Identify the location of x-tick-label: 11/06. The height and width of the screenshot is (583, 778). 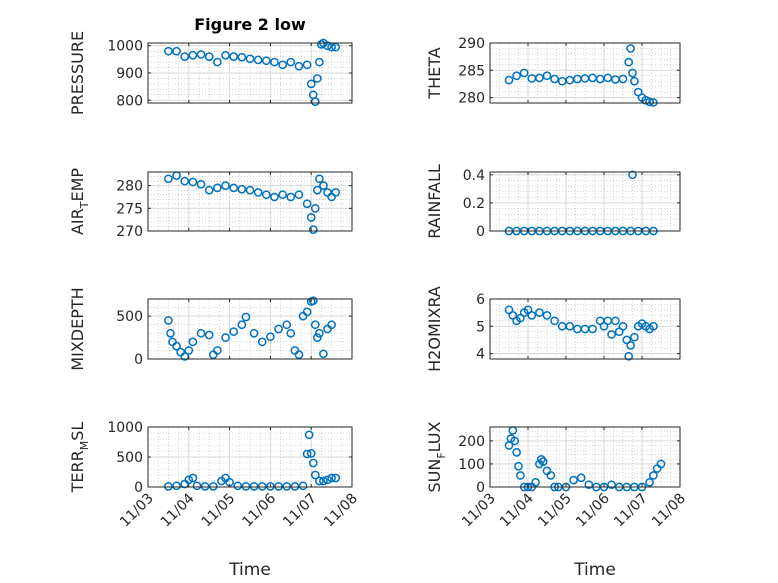
(593, 510).